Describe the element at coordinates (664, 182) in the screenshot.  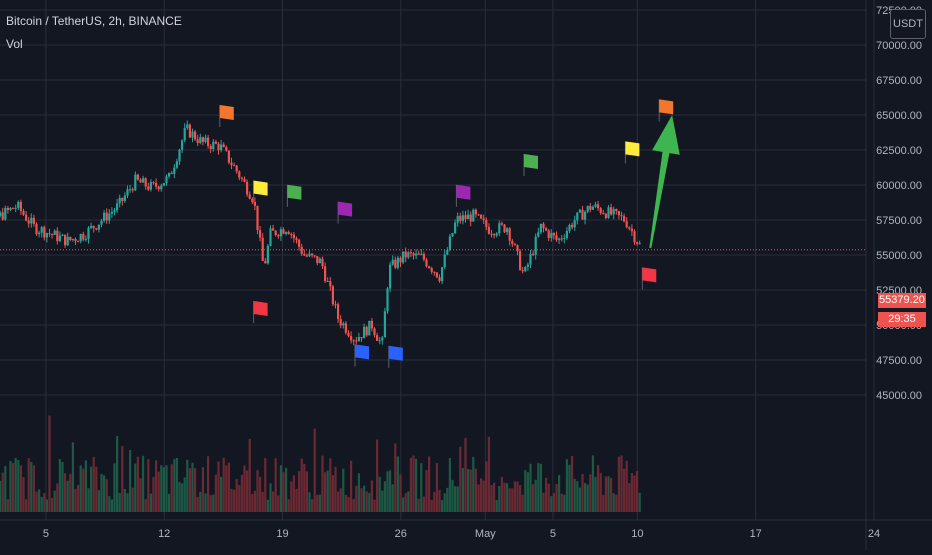
I see `projection-arrow` at that location.